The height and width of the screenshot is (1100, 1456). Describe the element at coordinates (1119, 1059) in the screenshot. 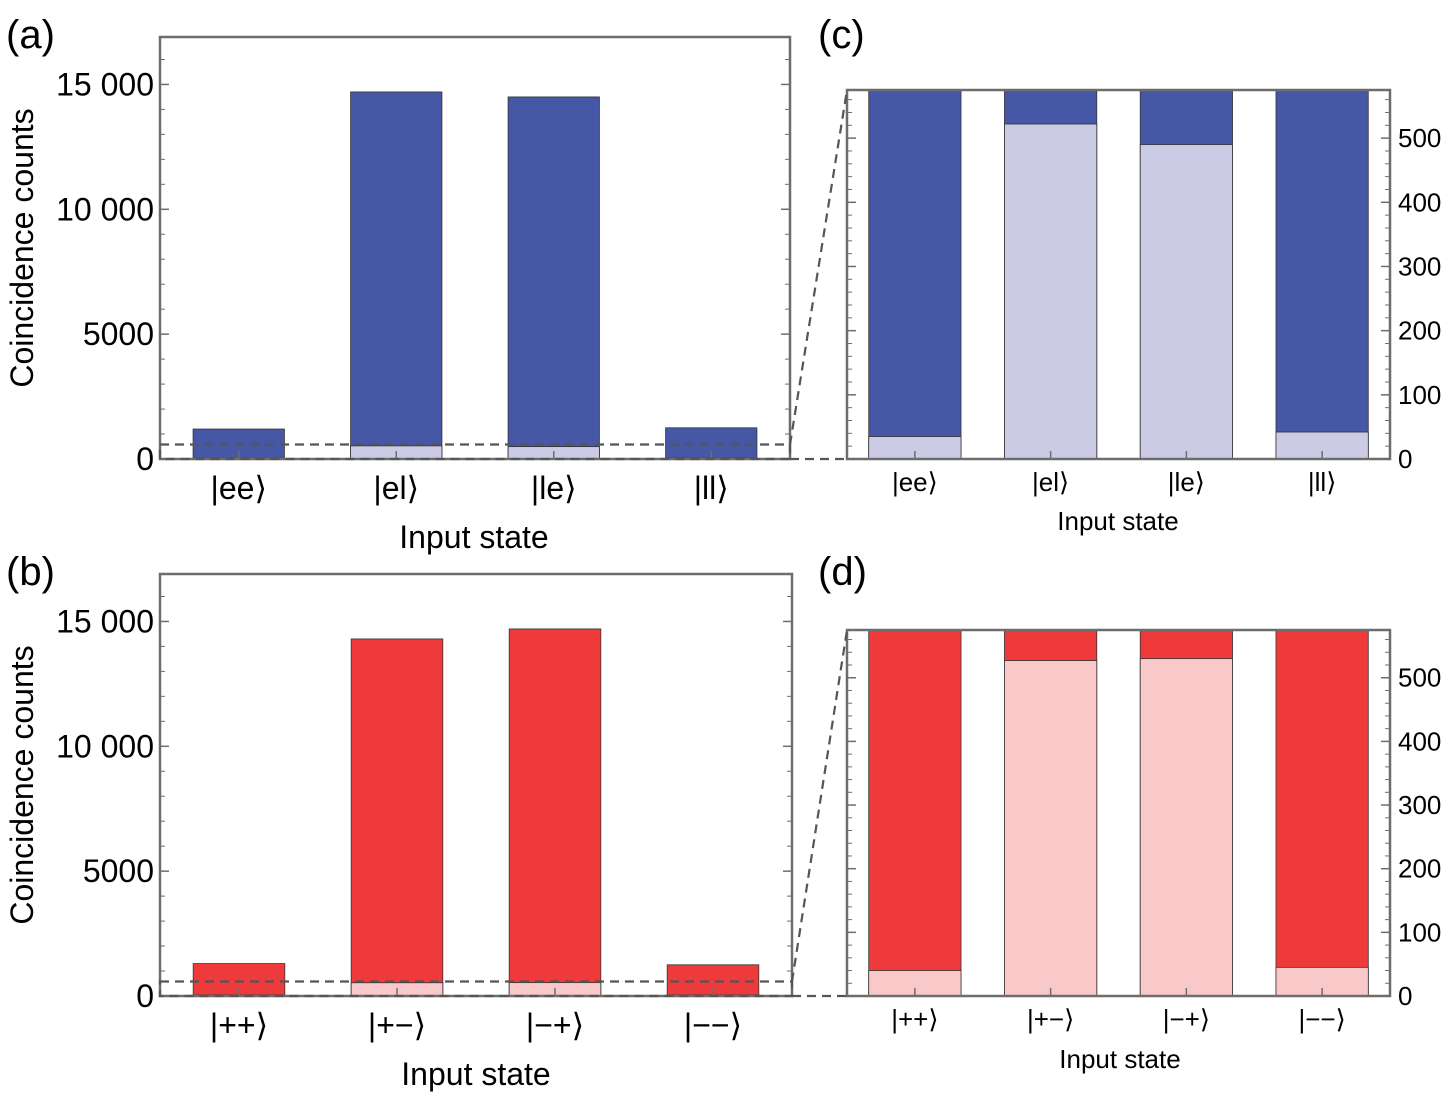

I see `x-axis-label-d: Input state` at that location.